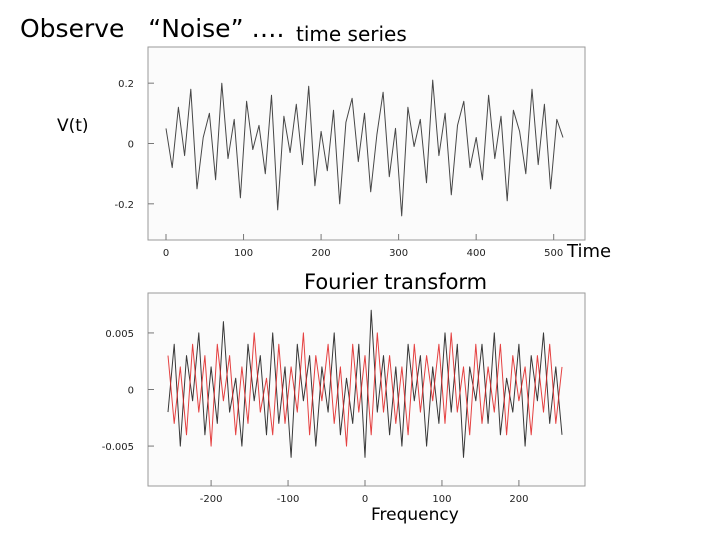 The image size is (720, 540). Describe the element at coordinates (131, 145) in the screenshot. I see `top-ytick-label: 0` at that location.